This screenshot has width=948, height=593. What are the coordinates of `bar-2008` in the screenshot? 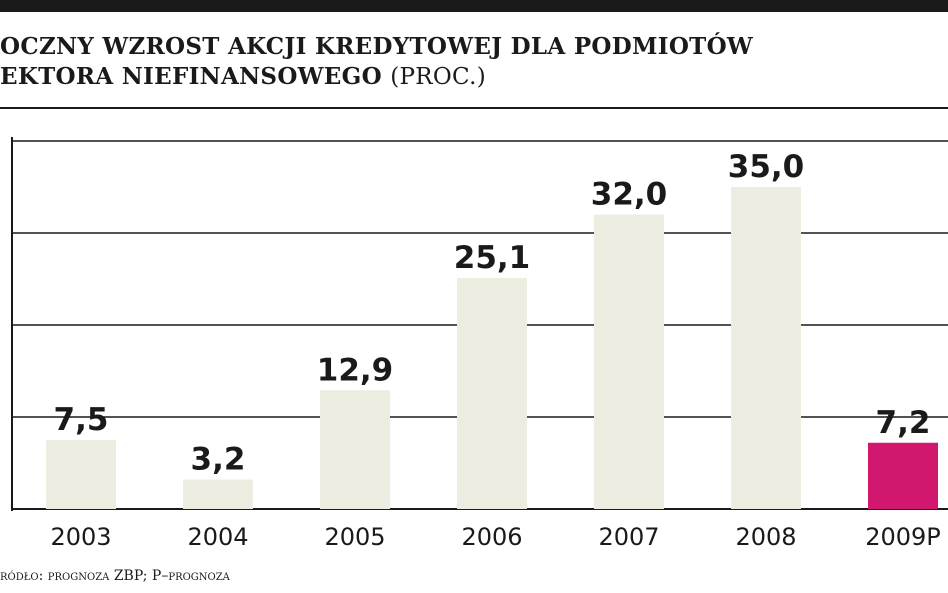 It's located at (766, 348).